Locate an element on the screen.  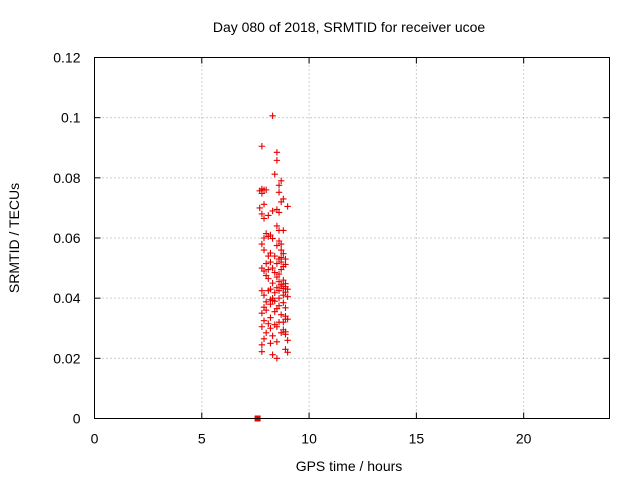
x-tick-label: 15 is located at coordinates (417, 439).